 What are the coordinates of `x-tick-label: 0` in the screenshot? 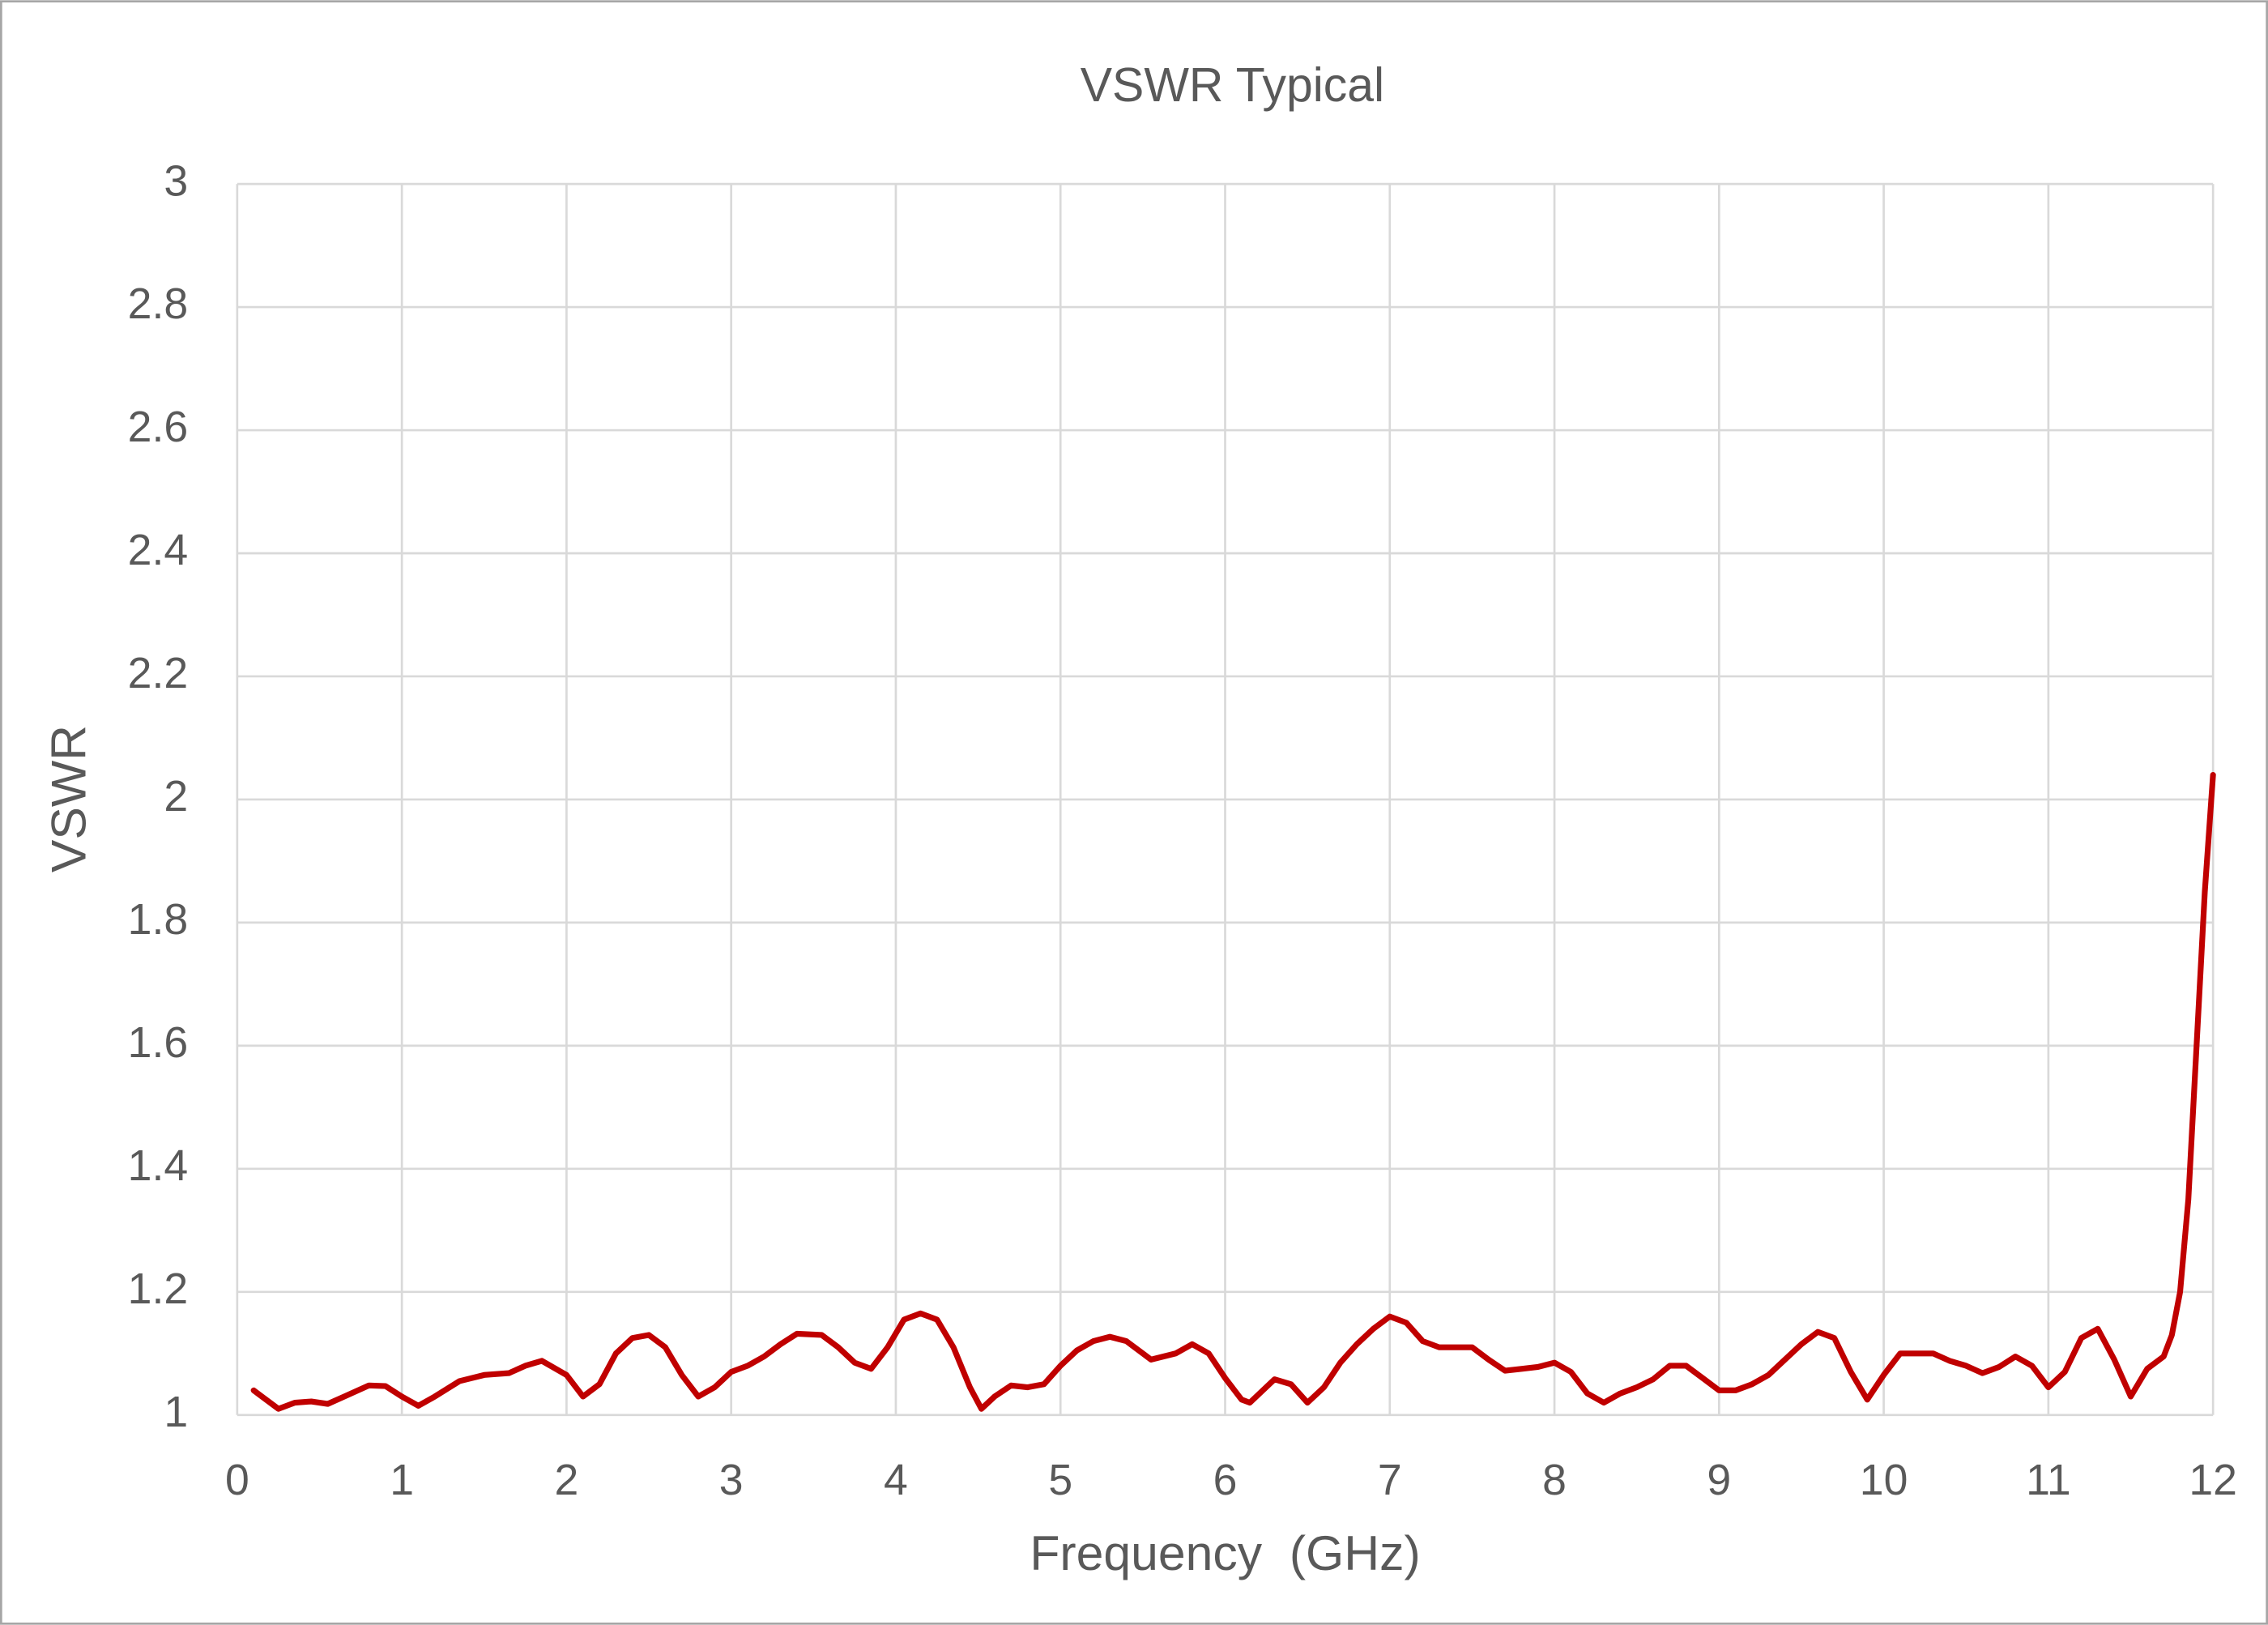 It's located at (237, 1480).